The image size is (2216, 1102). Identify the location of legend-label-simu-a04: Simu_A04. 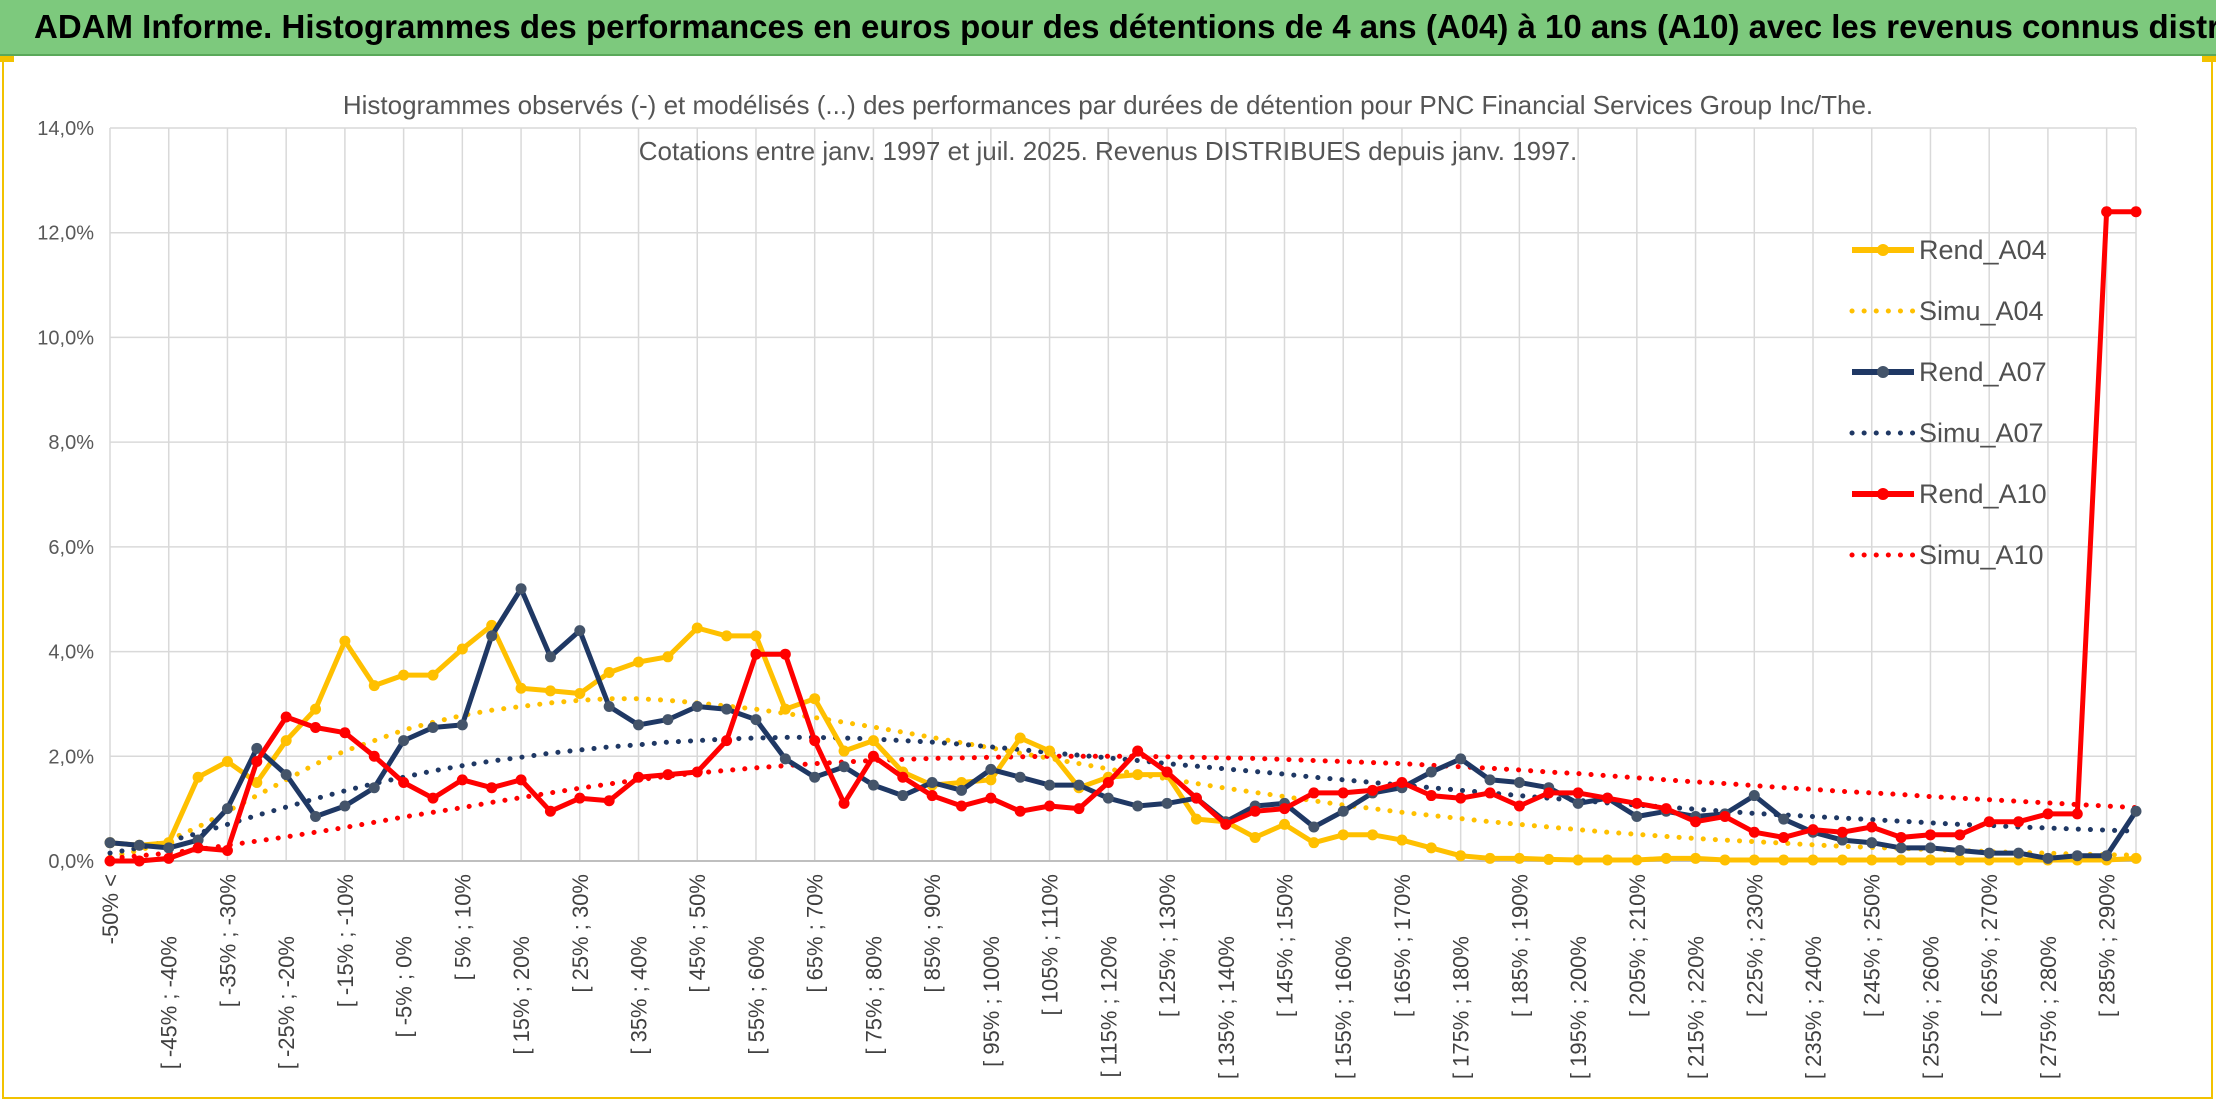
(1981, 311).